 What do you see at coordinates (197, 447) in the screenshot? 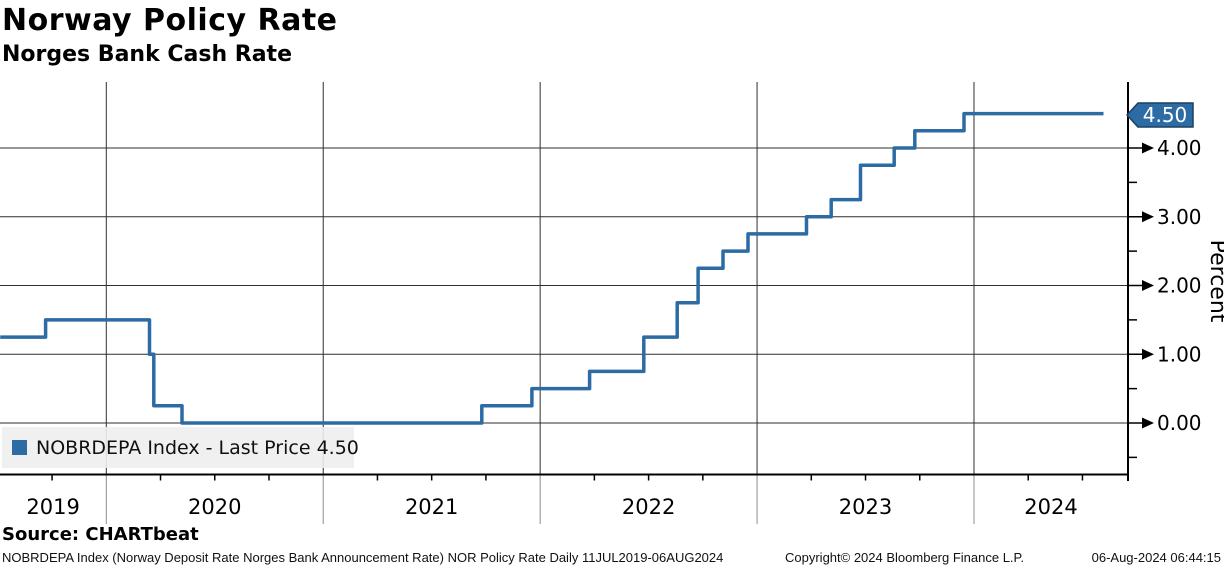
I see `legend-label: NOBRDEPA Index - Last Price 4.50` at bounding box center [197, 447].